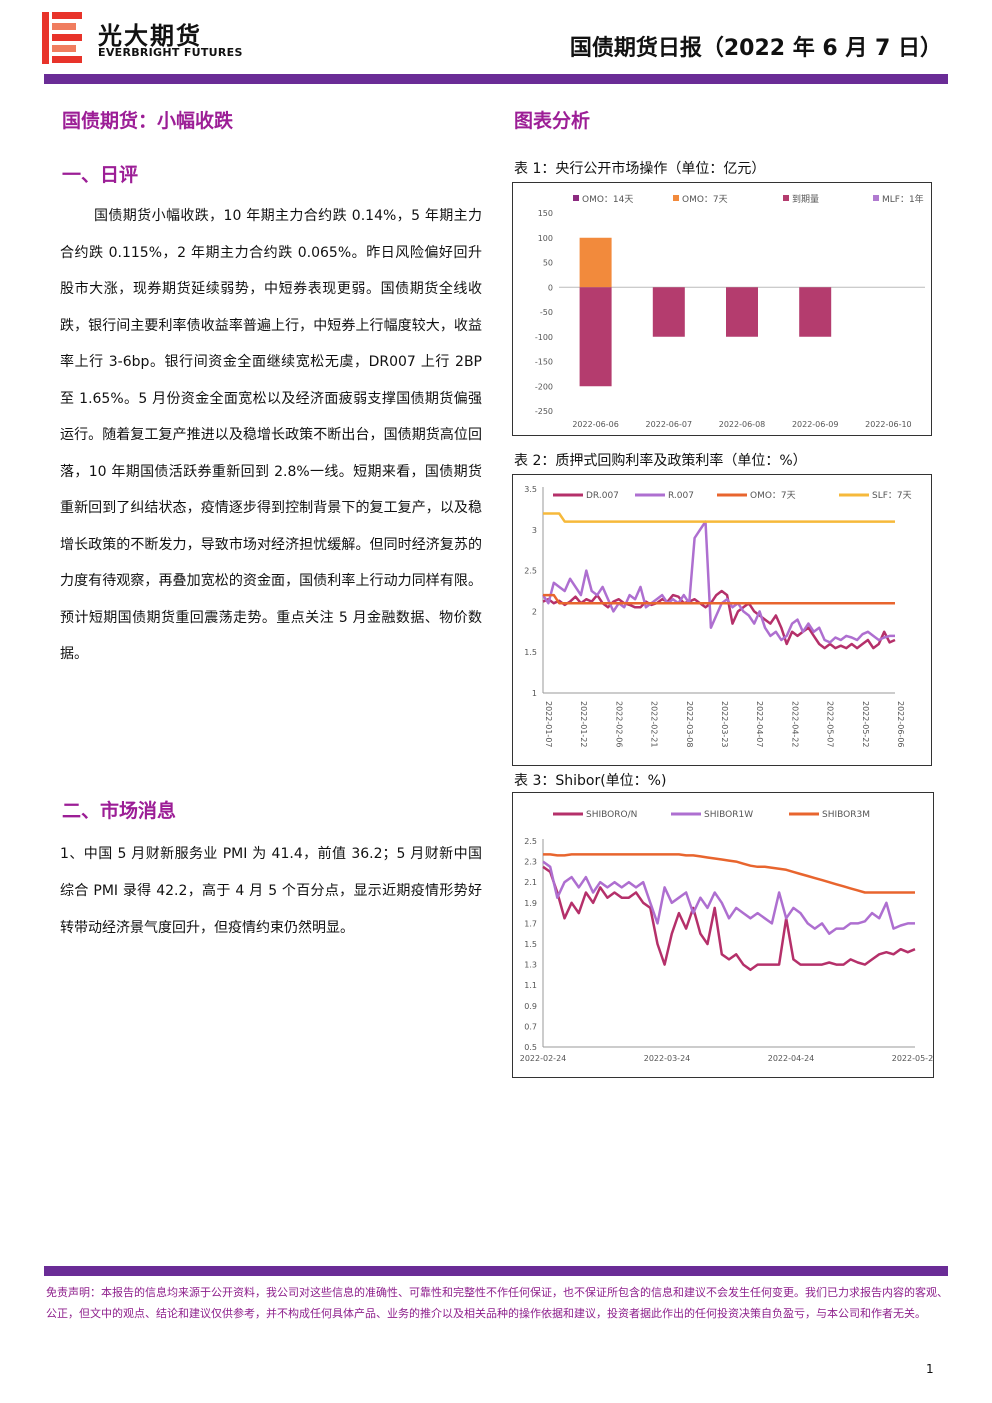 The width and height of the screenshot is (992, 1403). I want to click on company-logo-icon, so click(62, 38).